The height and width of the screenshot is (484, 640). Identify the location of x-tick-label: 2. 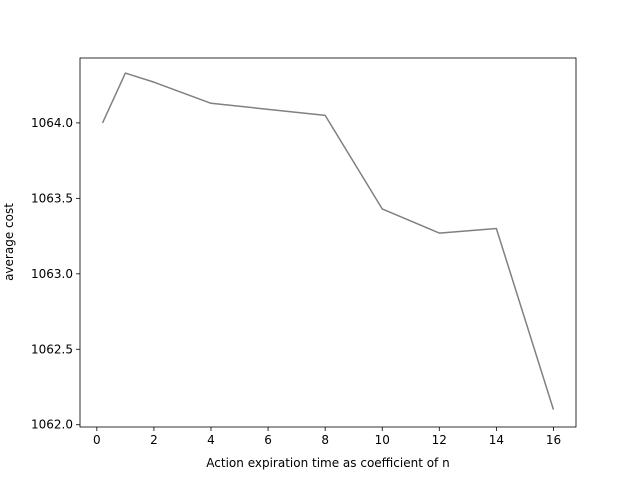
(154, 440).